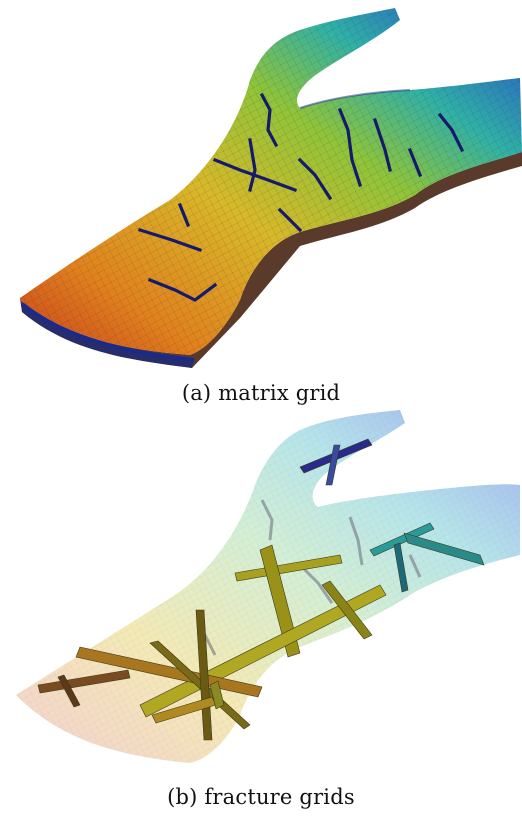 Image resolution: width=522 pixels, height=818 pixels. What do you see at coordinates (84, 681) in the screenshot?
I see `fracture-plane-far-left` at bounding box center [84, 681].